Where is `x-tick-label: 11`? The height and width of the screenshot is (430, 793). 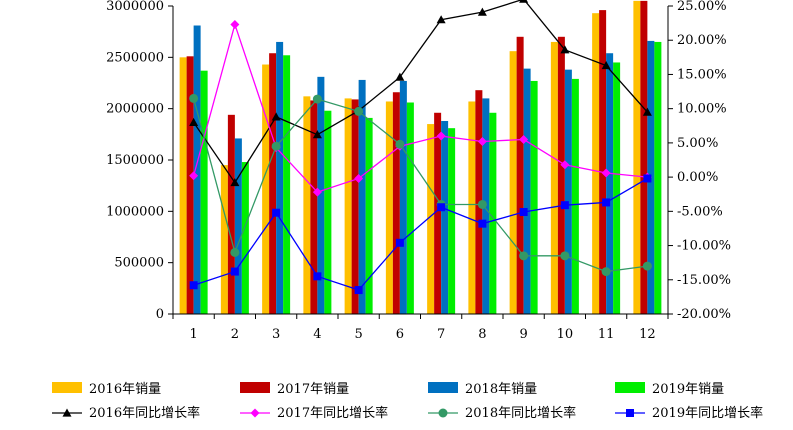 x-tick-label: 11 is located at coordinates (606, 334).